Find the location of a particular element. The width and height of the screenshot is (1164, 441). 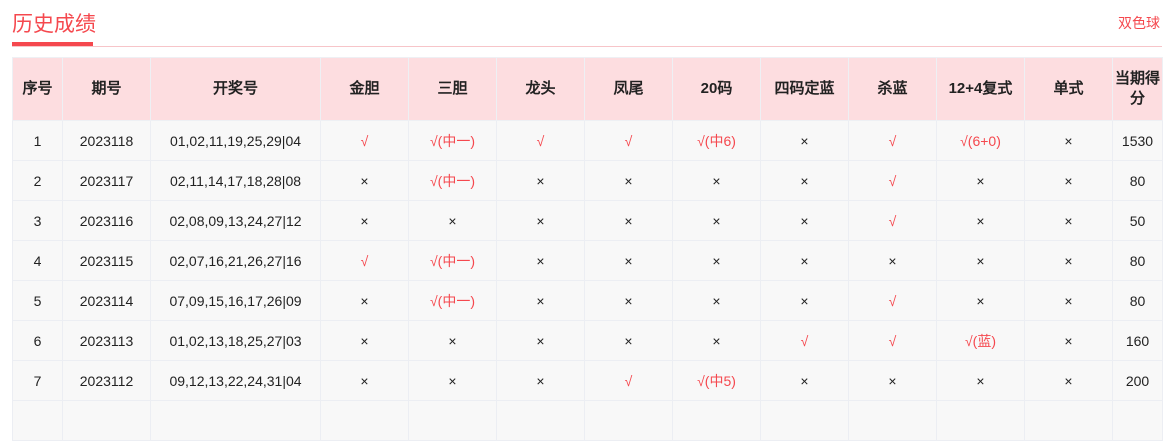

column-header: 四码定蓝 is located at coordinates (804, 89).